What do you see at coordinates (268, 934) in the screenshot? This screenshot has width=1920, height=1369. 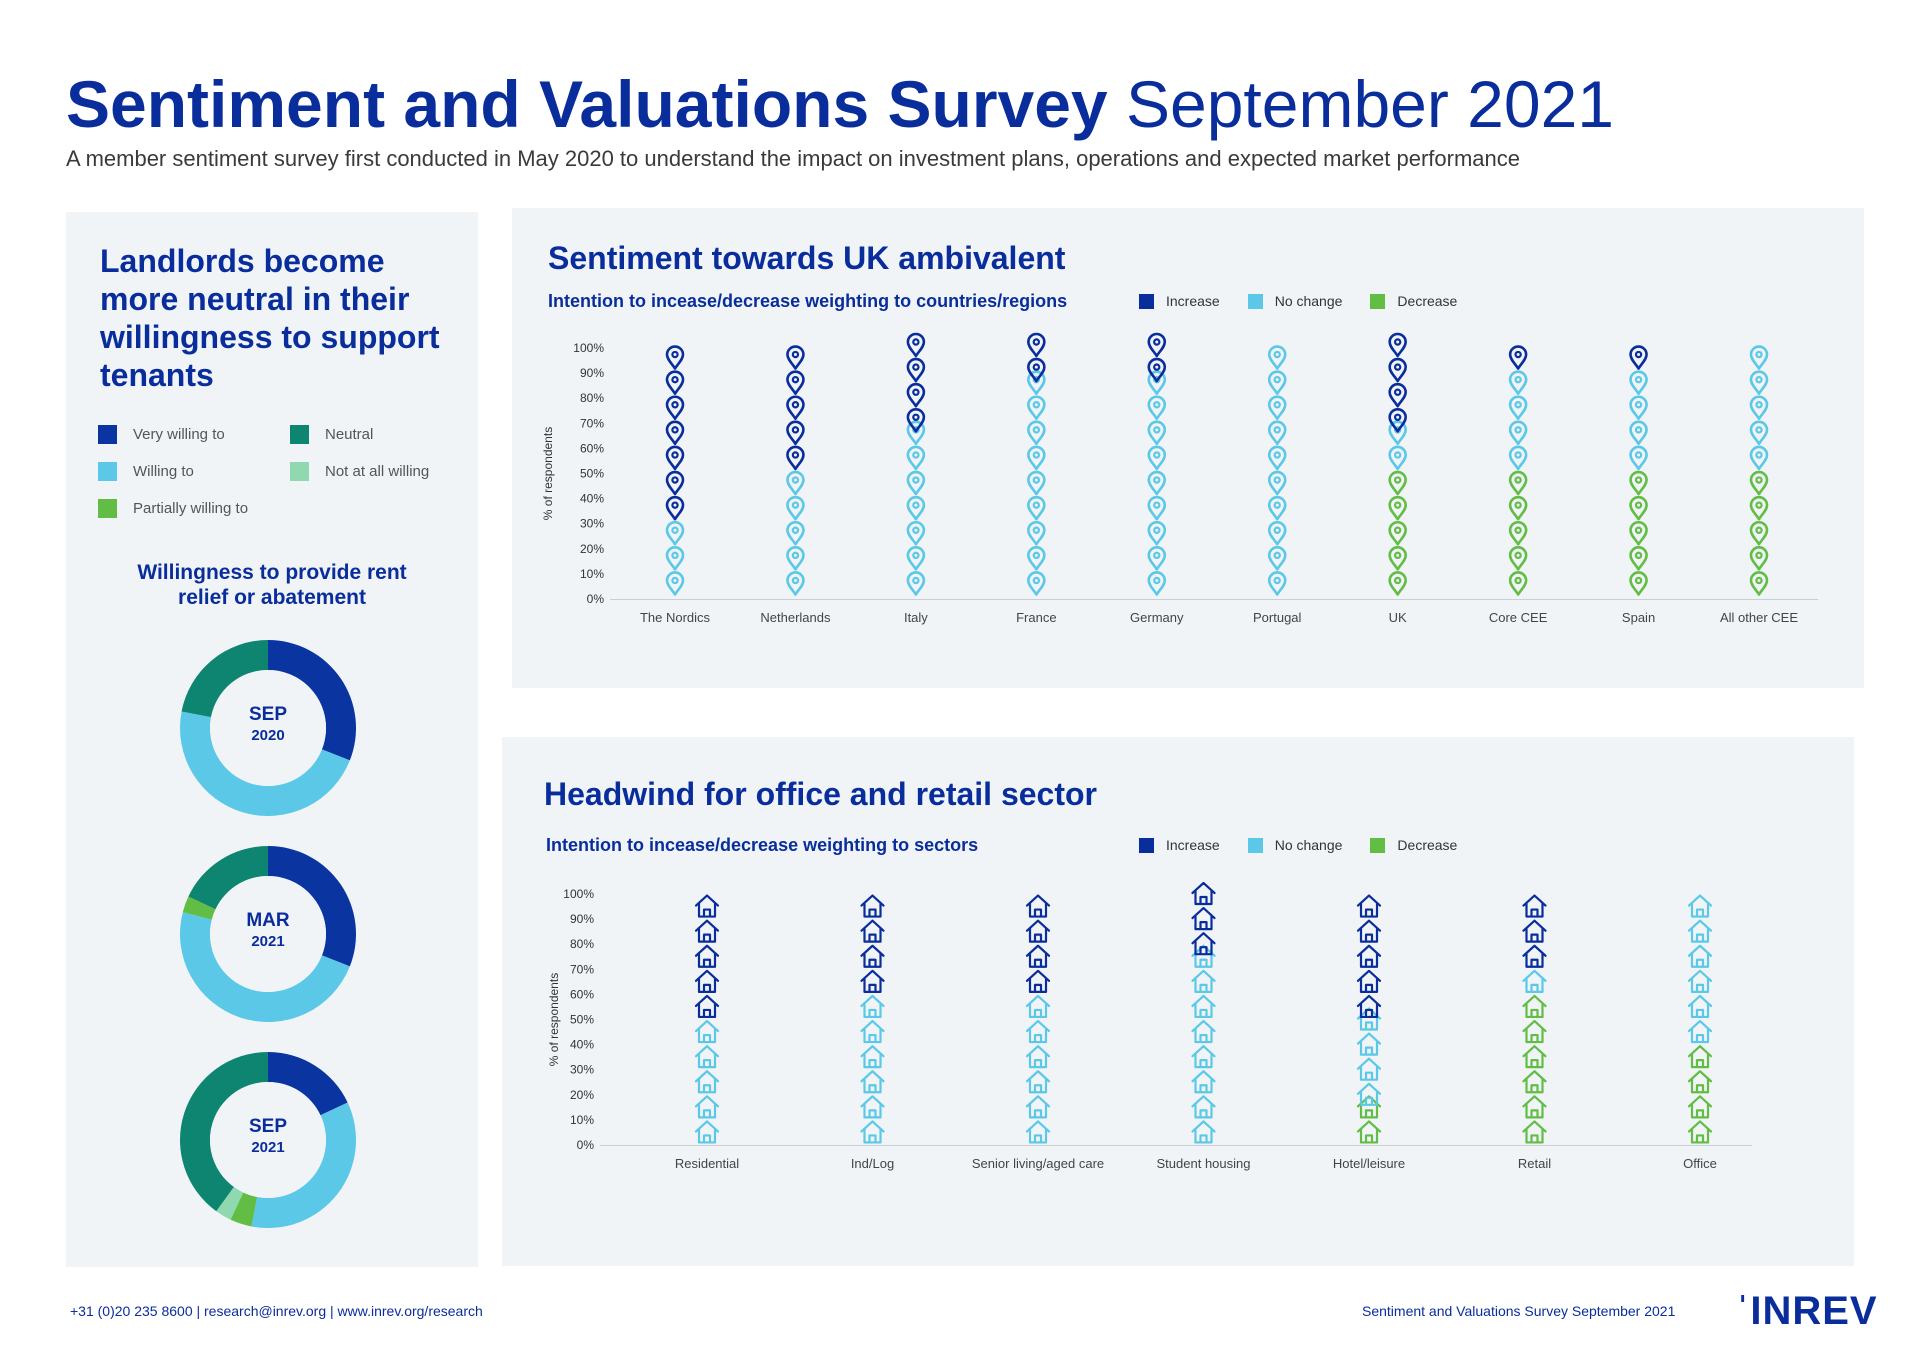 I see `donut-hole` at bounding box center [268, 934].